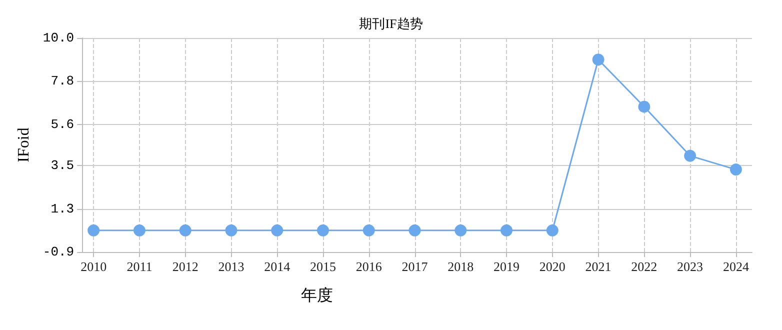 This screenshot has height=330, width=782. Describe the element at coordinates (461, 266) in the screenshot. I see `x-tick-label: 2018` at that location.